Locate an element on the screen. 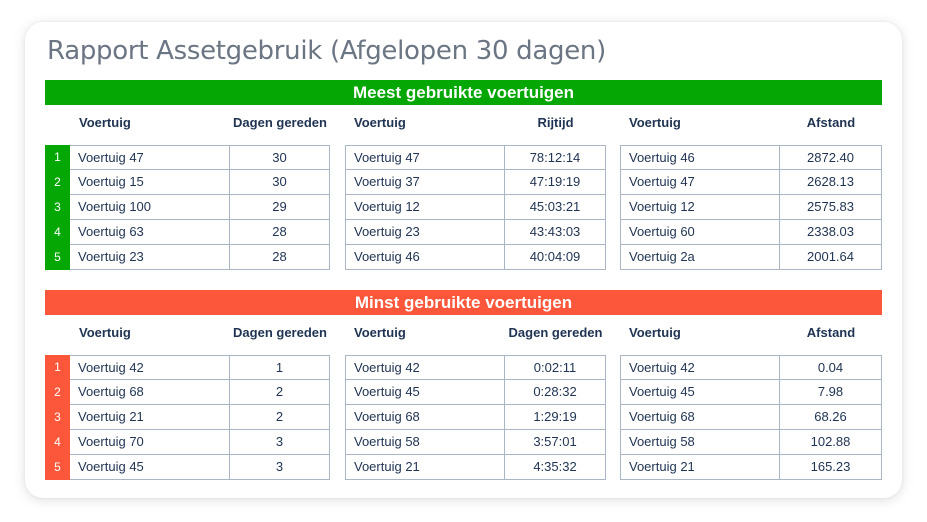 The height and width of the screenshot is (522, 927). vehicle-name-cell: Voertuig 68 is located at coordinates (150, 392).